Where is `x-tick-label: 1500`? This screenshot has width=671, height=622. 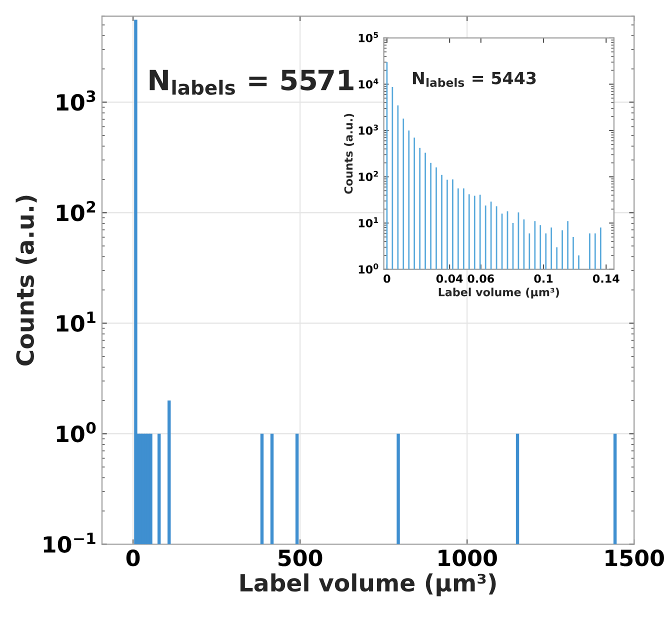 x-tick-label: 1500 is located at coordinates (635, 558).